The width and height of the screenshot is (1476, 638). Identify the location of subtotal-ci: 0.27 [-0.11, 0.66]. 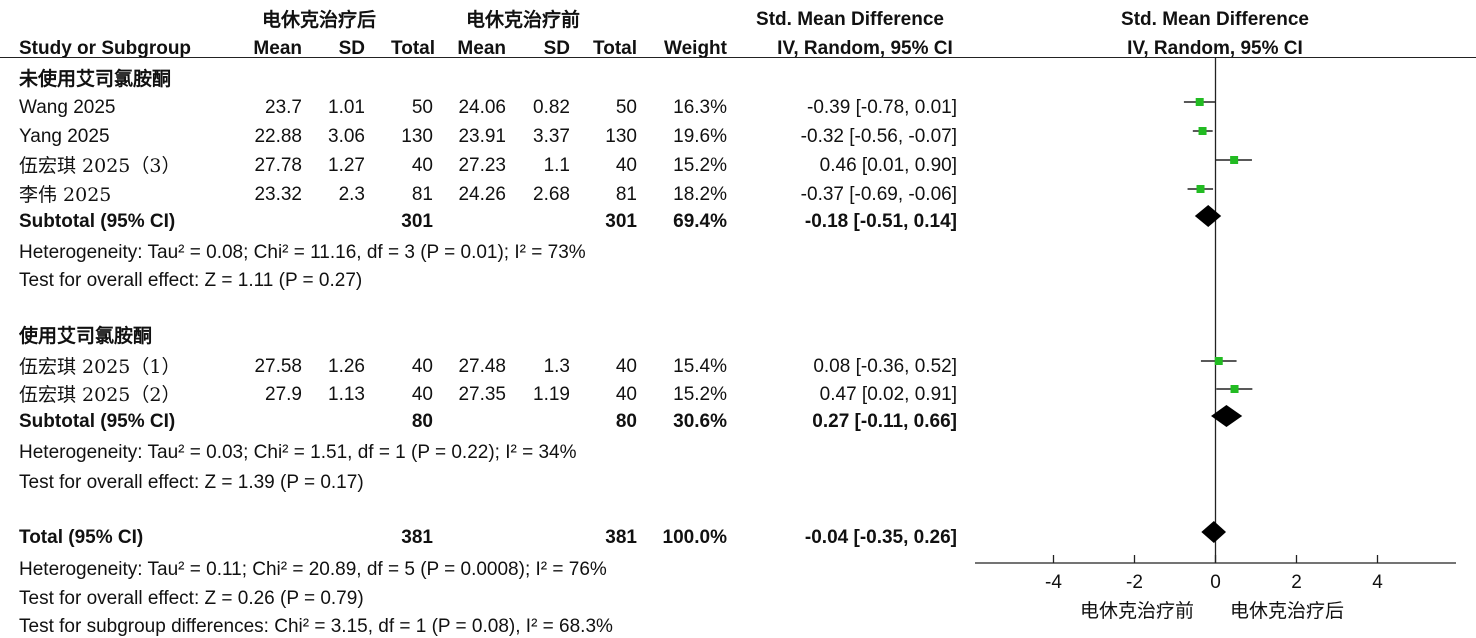
(884, 421).